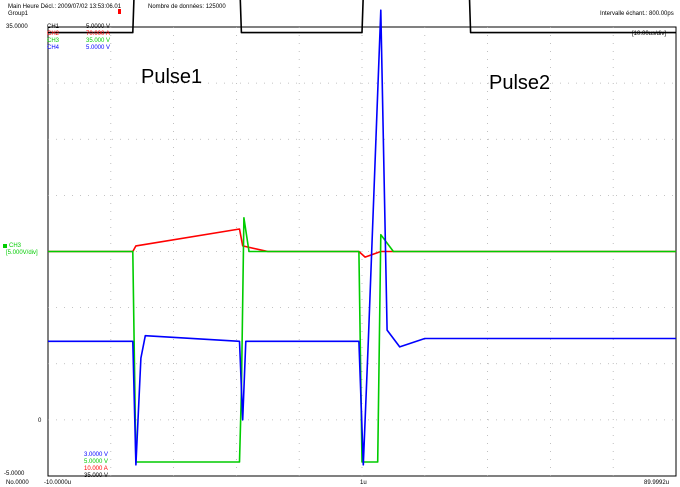 This screenshot has height=487, width=680. Describe the element at coordinates (5, 246) in the screenshot. I see `ch3-level-marker` at that location.